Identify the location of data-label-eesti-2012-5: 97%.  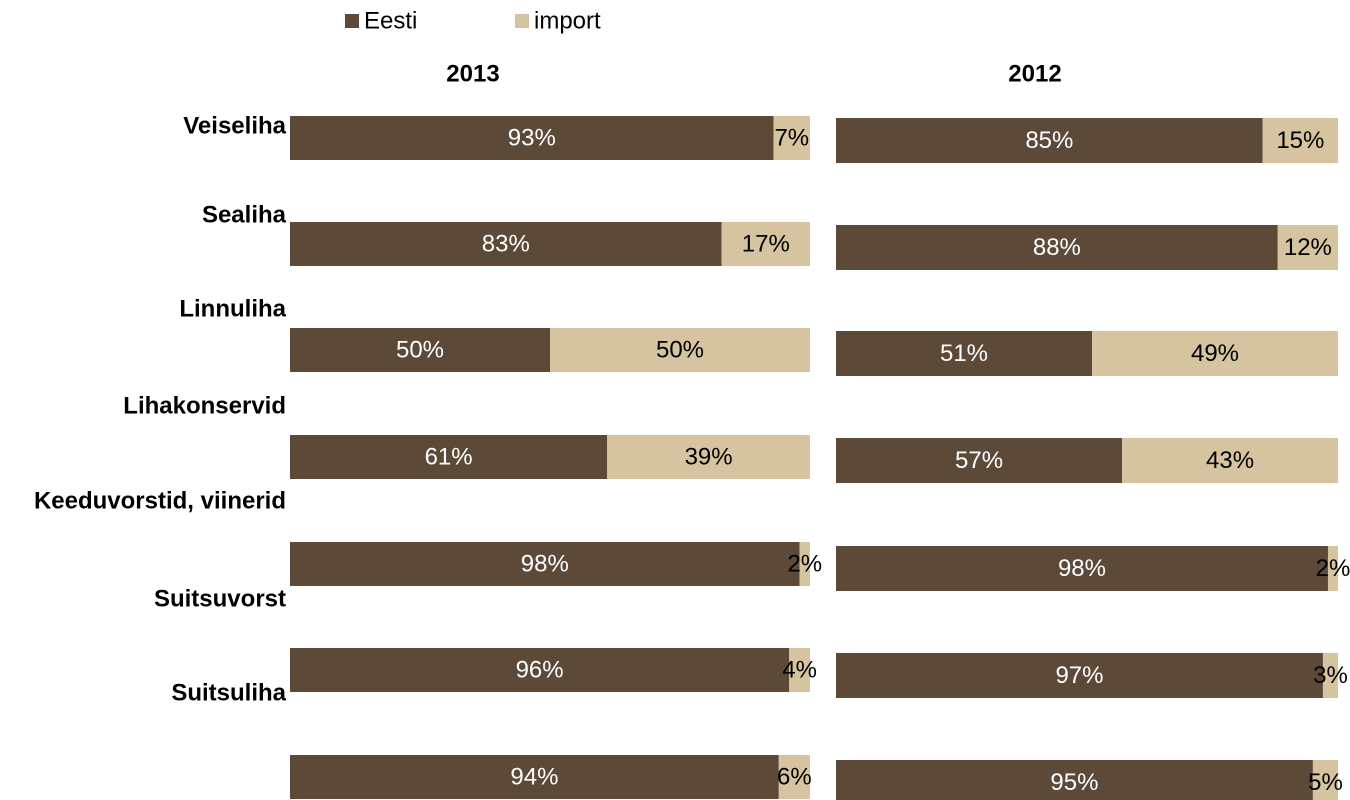
(1079, 675).